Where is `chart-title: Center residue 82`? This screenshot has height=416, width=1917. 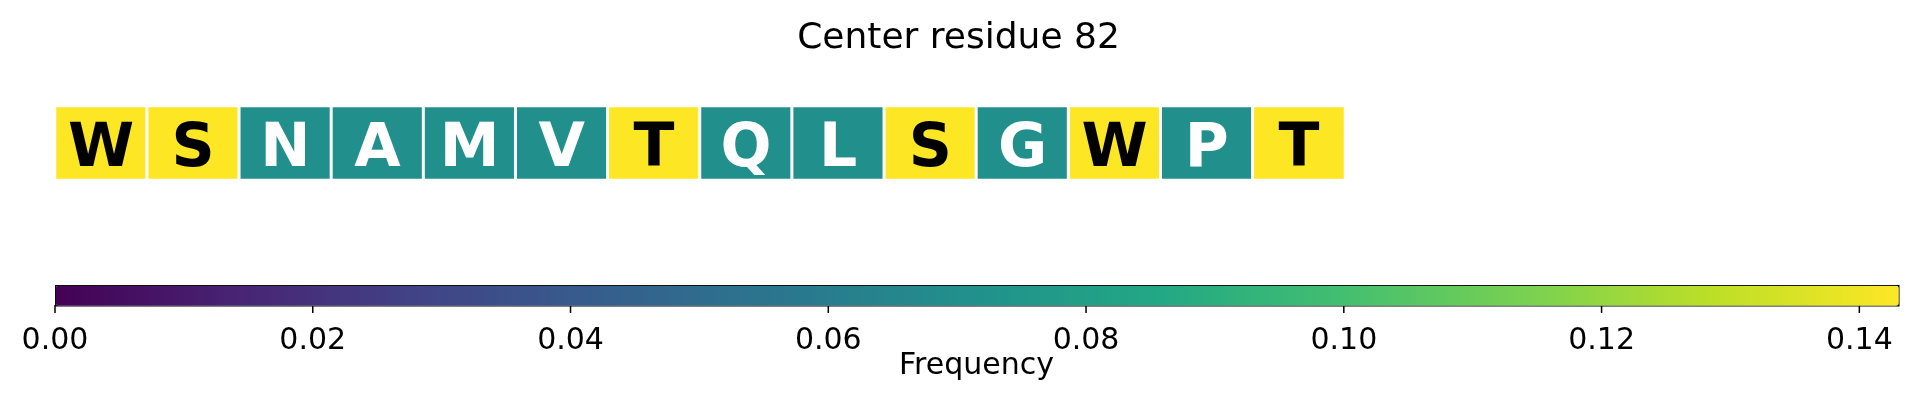 chart-title: Center residue 82 is located at coordinates (958, 35).